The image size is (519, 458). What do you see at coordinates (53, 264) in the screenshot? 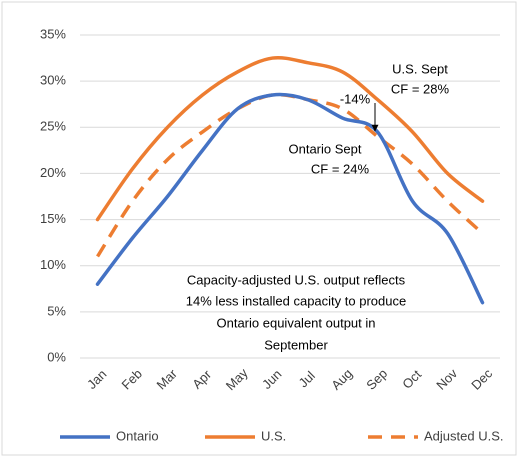
I see `y-tick-label: 10%` at bounding box center [53, 264].